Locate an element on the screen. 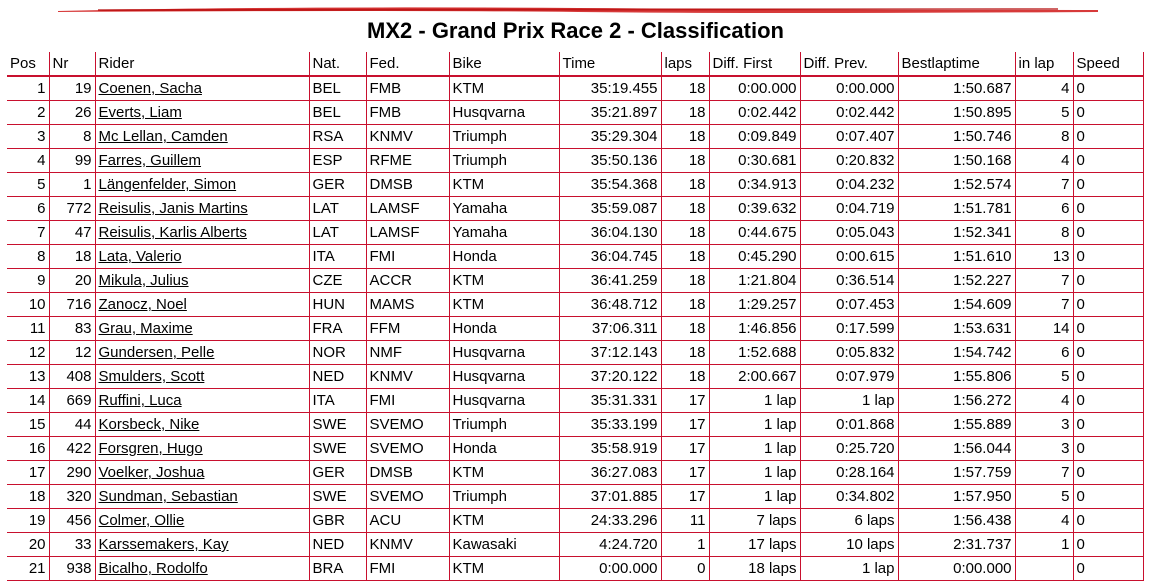 The width and height of the screenshot is (1151, 582). rider-link: Längenfelder, Simon is located at coordinates (167, 184).